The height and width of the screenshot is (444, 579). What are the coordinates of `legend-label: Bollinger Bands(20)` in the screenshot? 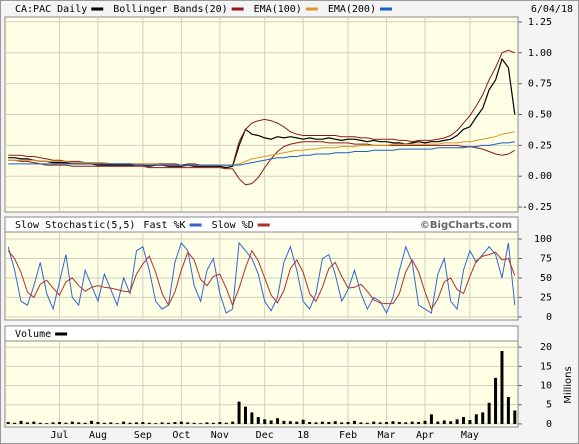 It's located at (170, 9).